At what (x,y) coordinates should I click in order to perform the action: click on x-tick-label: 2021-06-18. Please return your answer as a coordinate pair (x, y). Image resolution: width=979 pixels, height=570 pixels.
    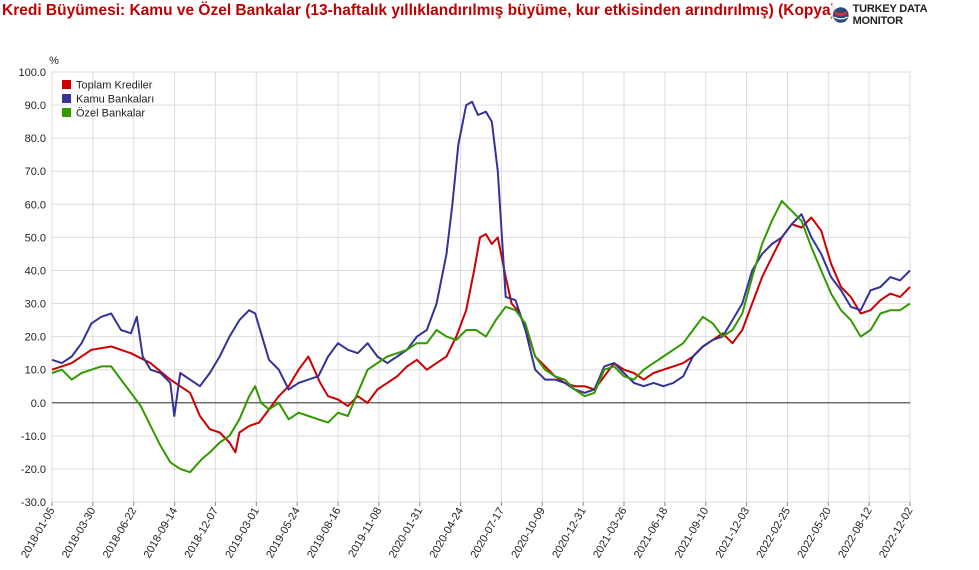
    Looking at the image, I should click on (651, 533).